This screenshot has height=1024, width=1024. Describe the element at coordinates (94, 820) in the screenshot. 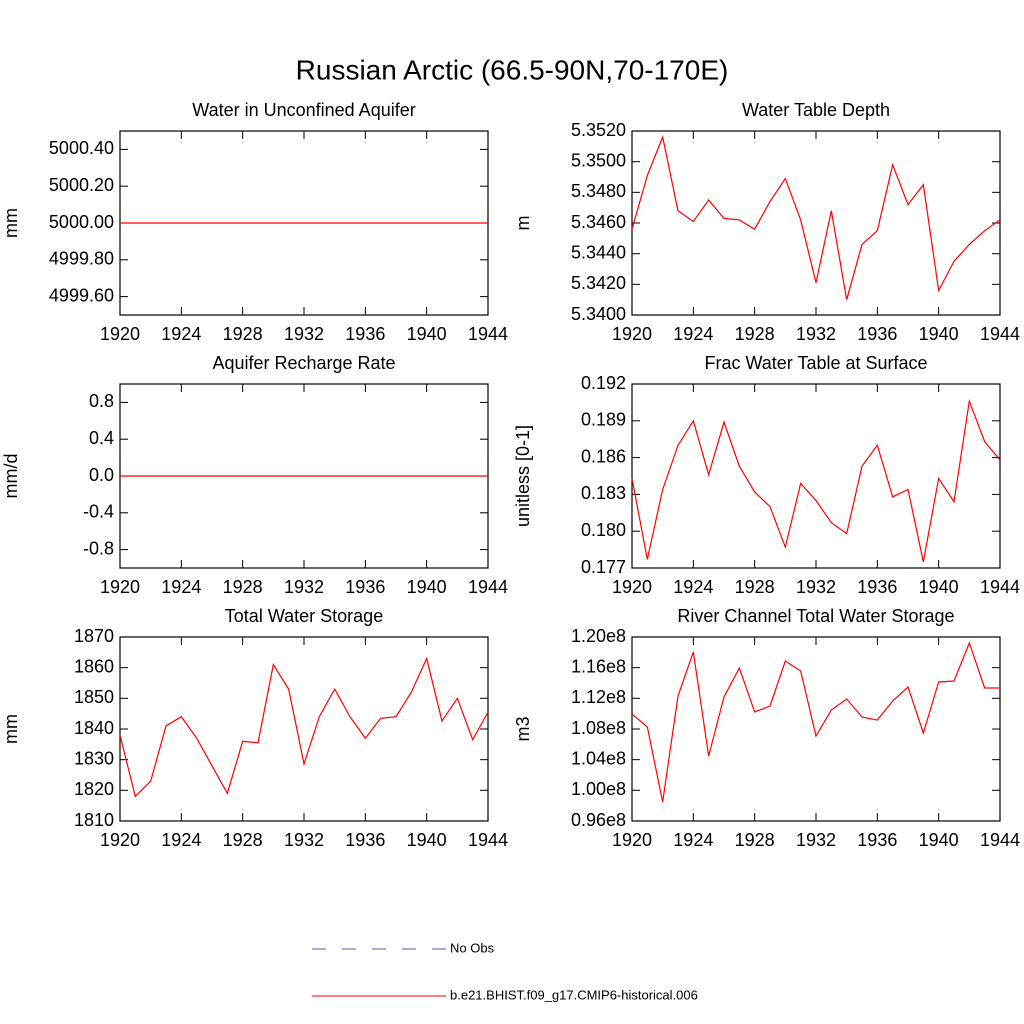

I see `y-tick-label: 1810` at that location.